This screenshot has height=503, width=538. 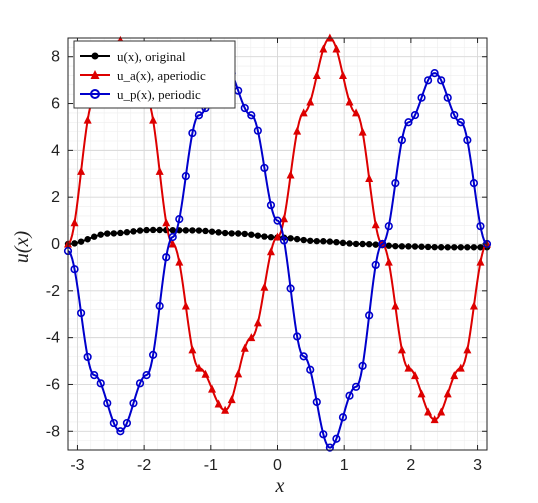 What do you see at coordinates (55, 197) in the screenshot?
I see `y-tick-label: 2` at bounding box center [55, 197].